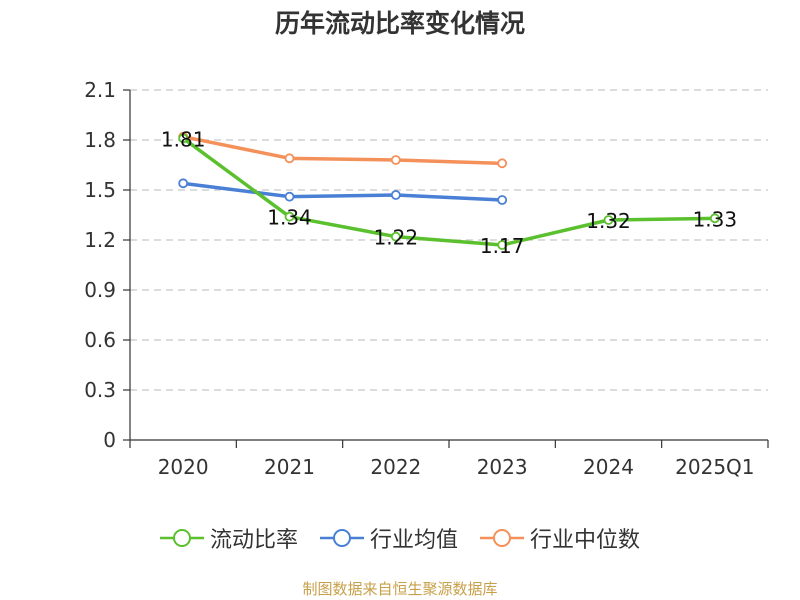 The width and height of the screenshot is (800, 600). Describe the element at coordinates (100, 390) in the screenshot. I see `y-tick-label: 0.3` at that location.